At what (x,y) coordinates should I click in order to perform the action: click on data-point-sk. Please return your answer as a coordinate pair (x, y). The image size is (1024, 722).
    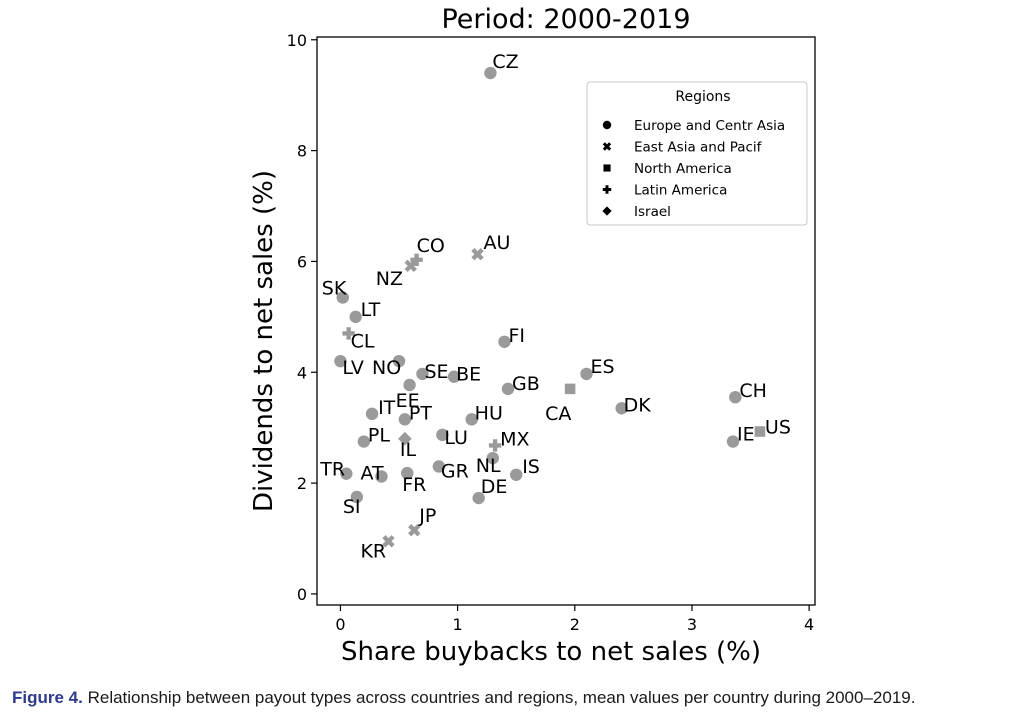
    Looking at the image, I should click on (342, 297).